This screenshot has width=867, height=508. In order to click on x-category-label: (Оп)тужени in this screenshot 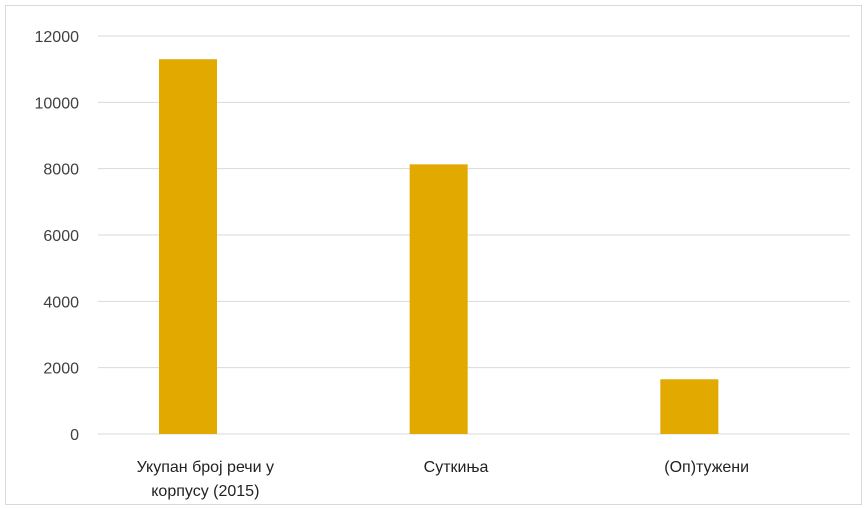, I will do `click(706, 467)`.